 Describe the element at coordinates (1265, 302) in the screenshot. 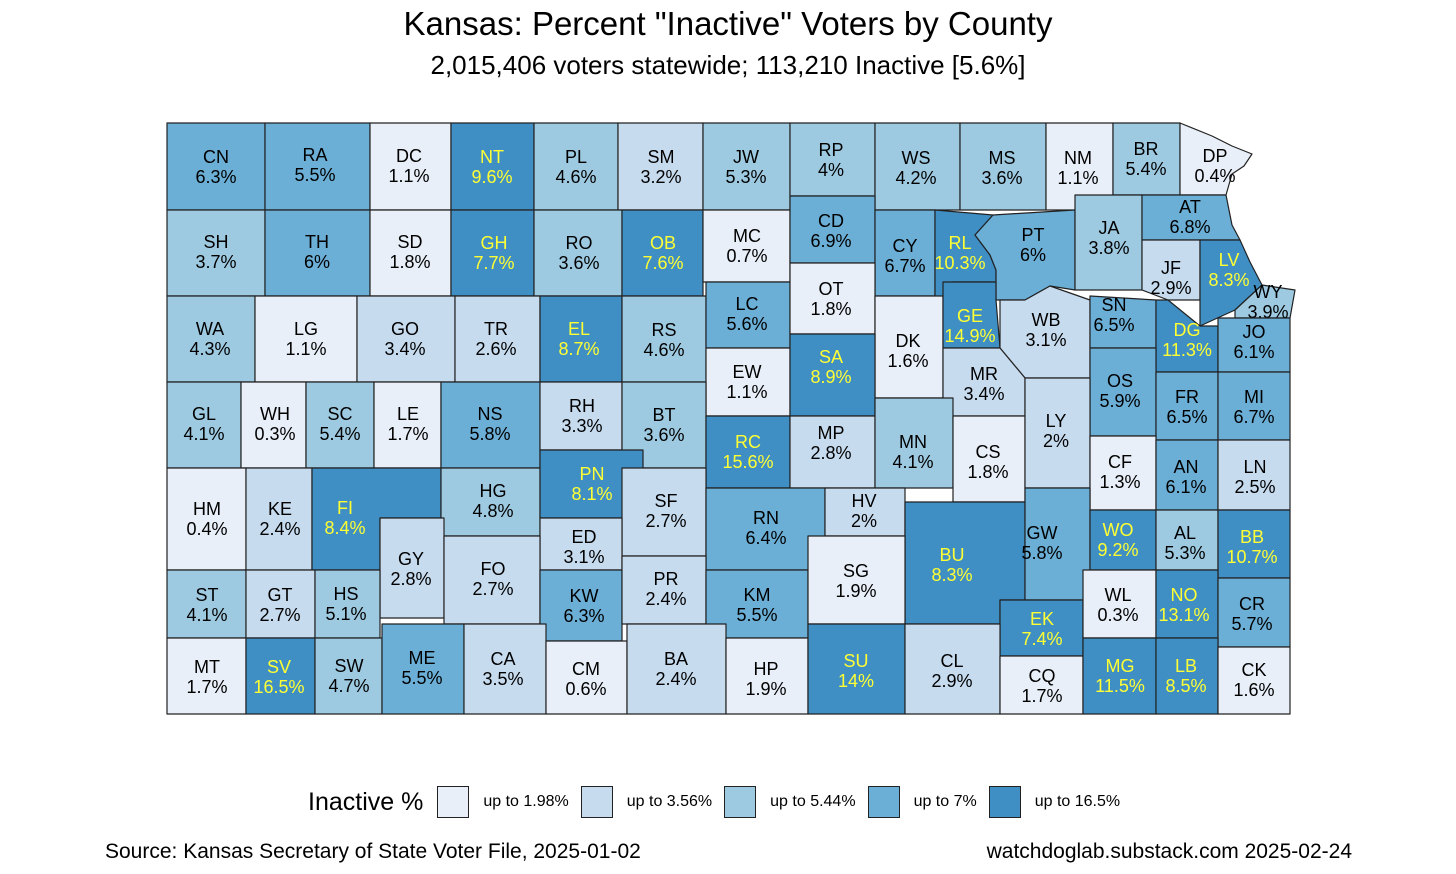

I see `county-wy: WY3.9%` at that location.